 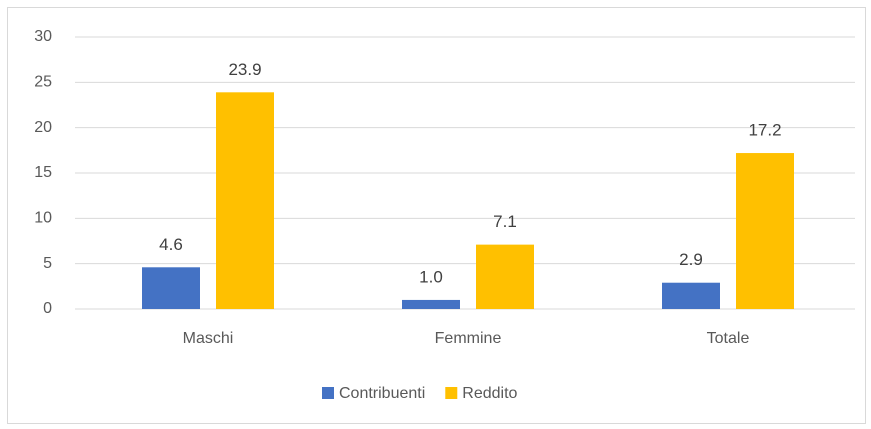 I want to click on x-tick-label: Maschi, so click(x=208, y=338).